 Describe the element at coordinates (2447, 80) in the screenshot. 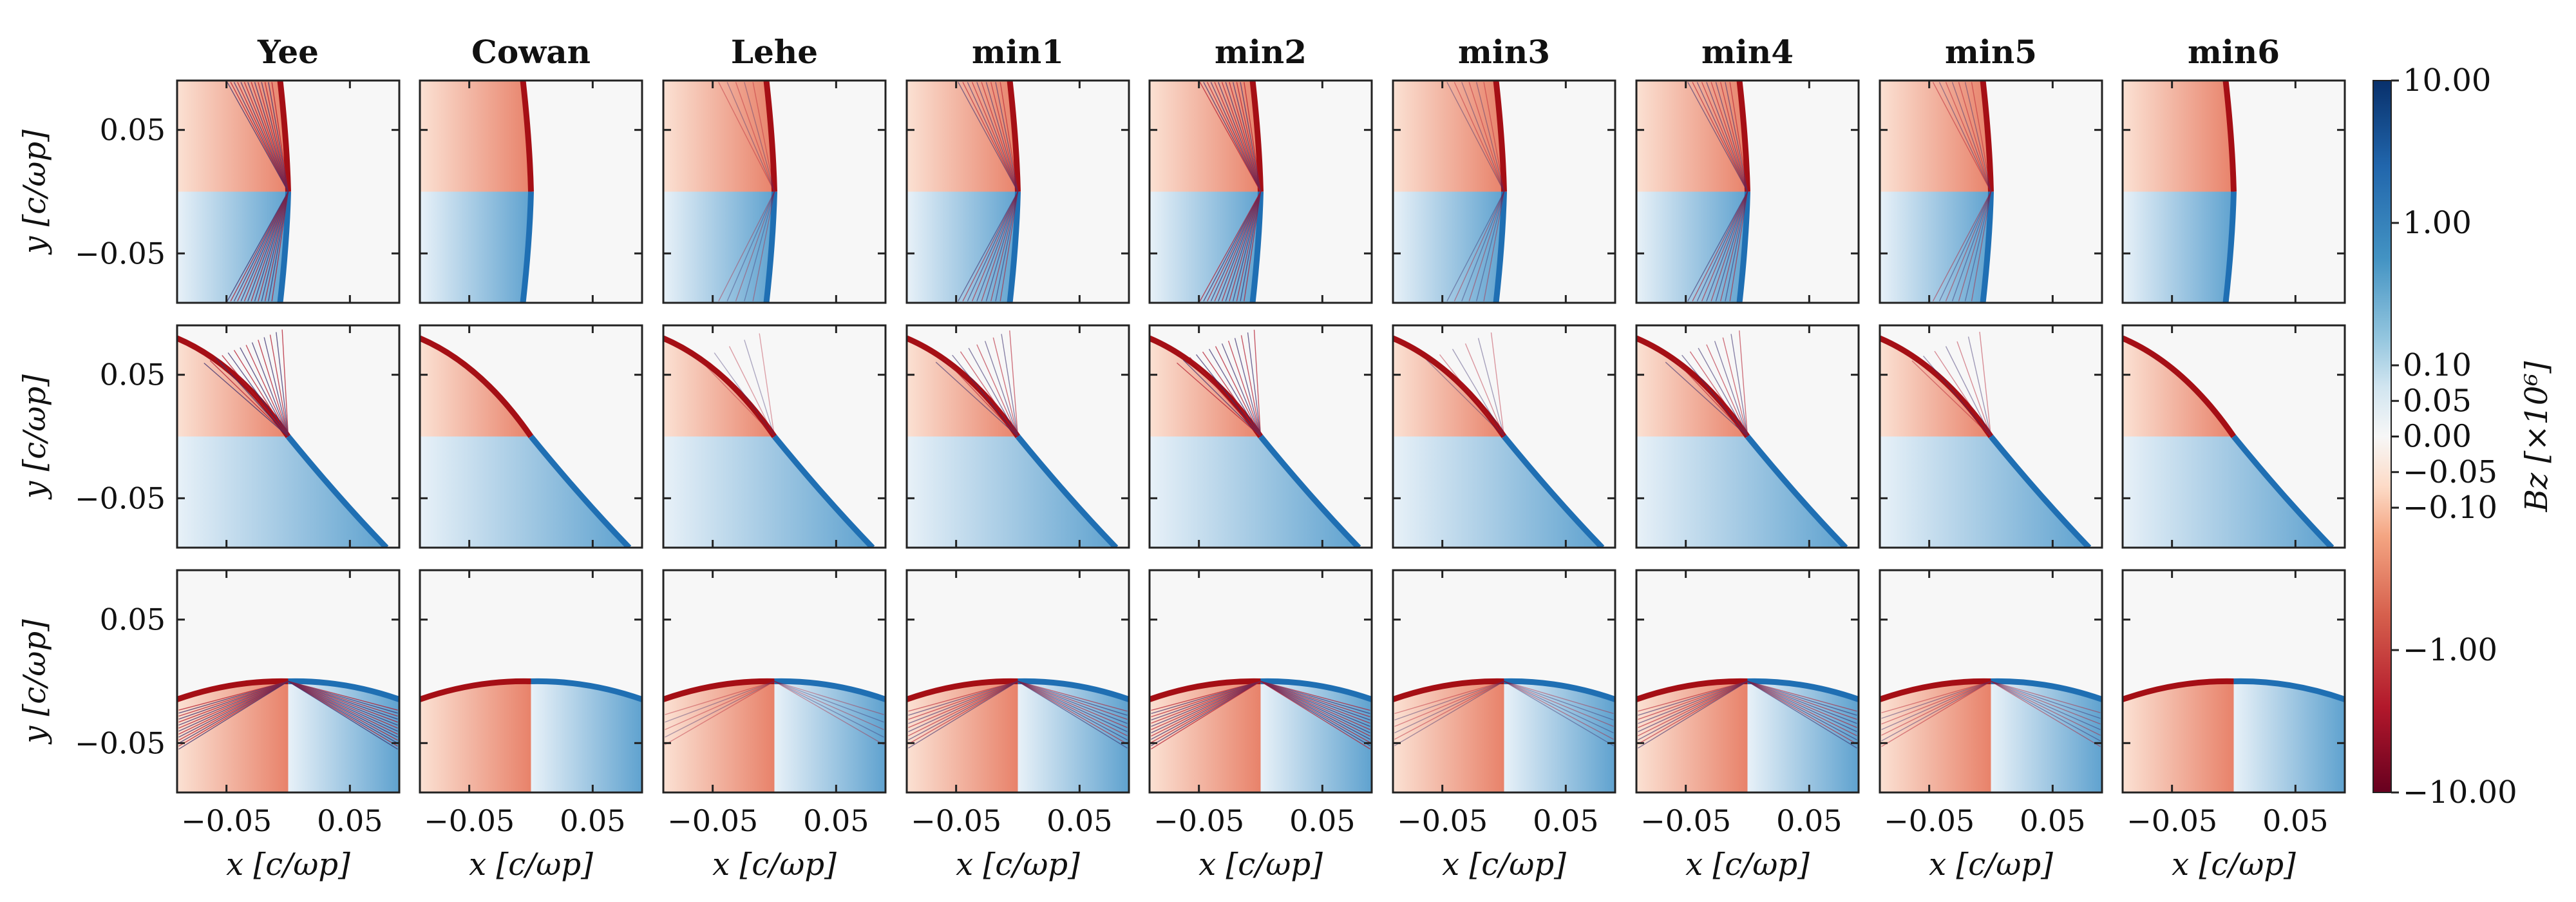

I see `colorbar-tick-label: 10.00` at that location.